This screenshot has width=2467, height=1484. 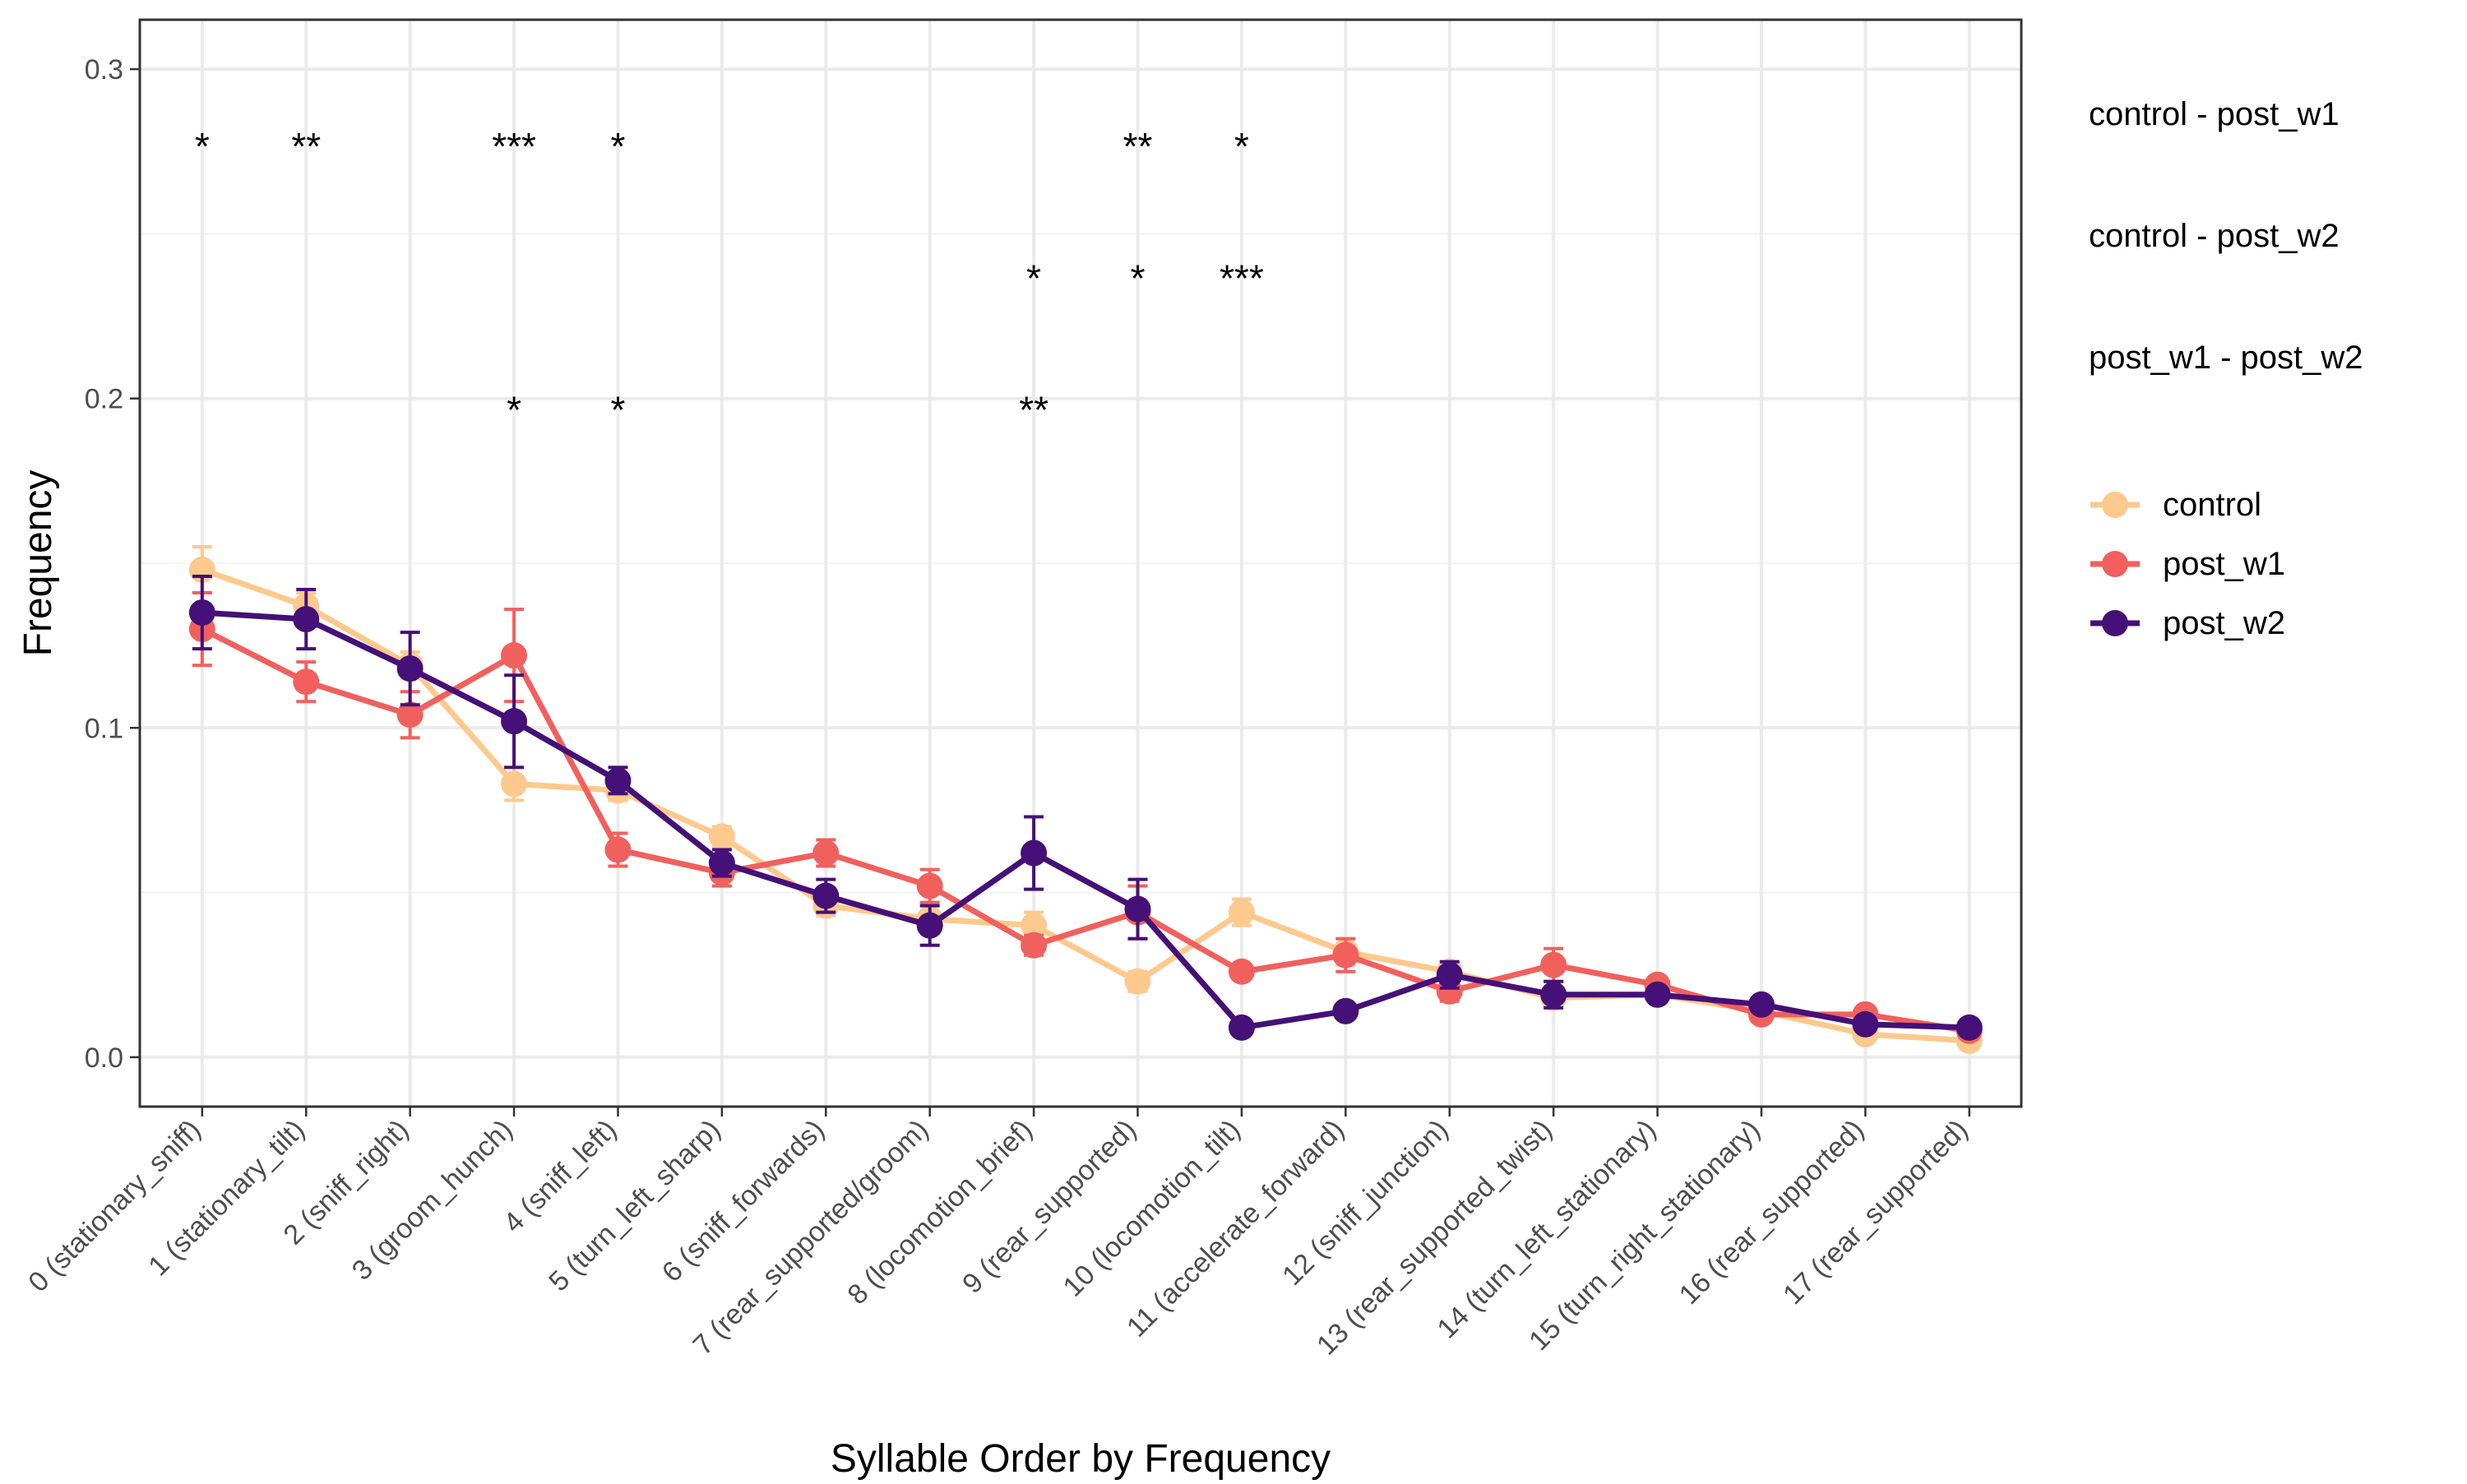 I want to click on legend-item-post_w1: post_w1, so click(x=2187, y=564).